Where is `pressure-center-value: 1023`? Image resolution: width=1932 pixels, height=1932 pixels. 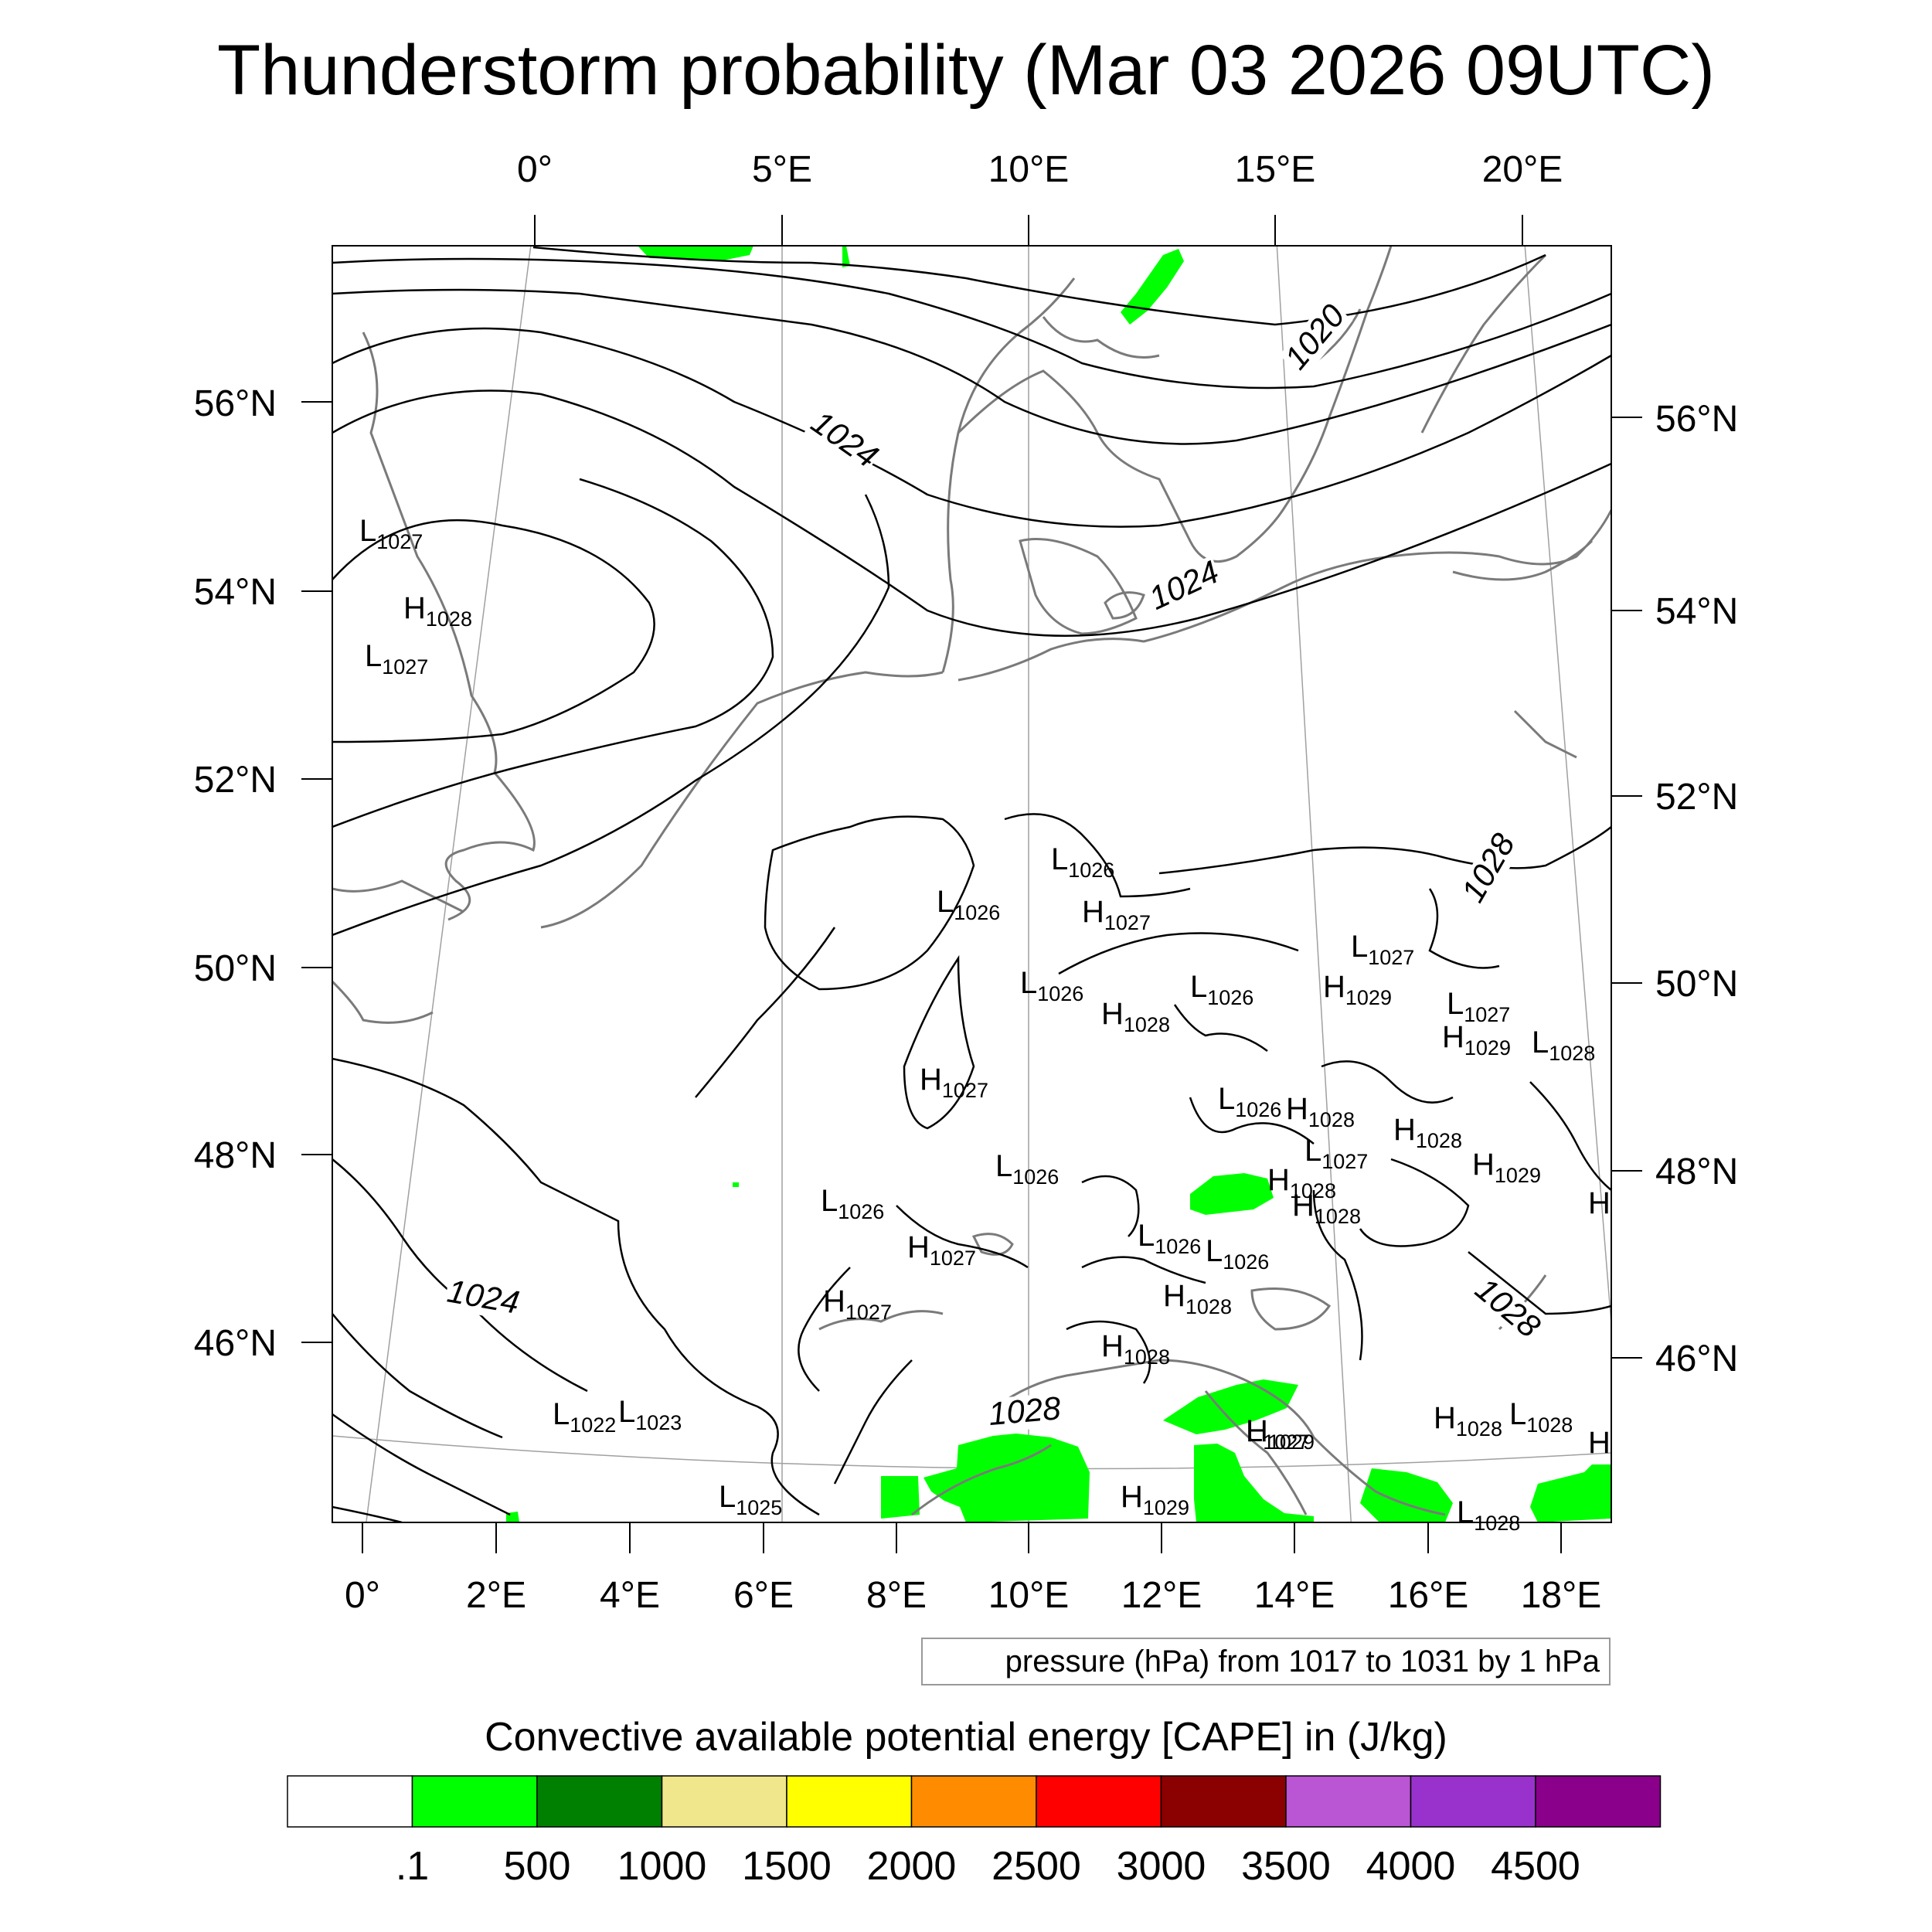
pressure-center-value: 1023 is located at coordinates (659, 1423).